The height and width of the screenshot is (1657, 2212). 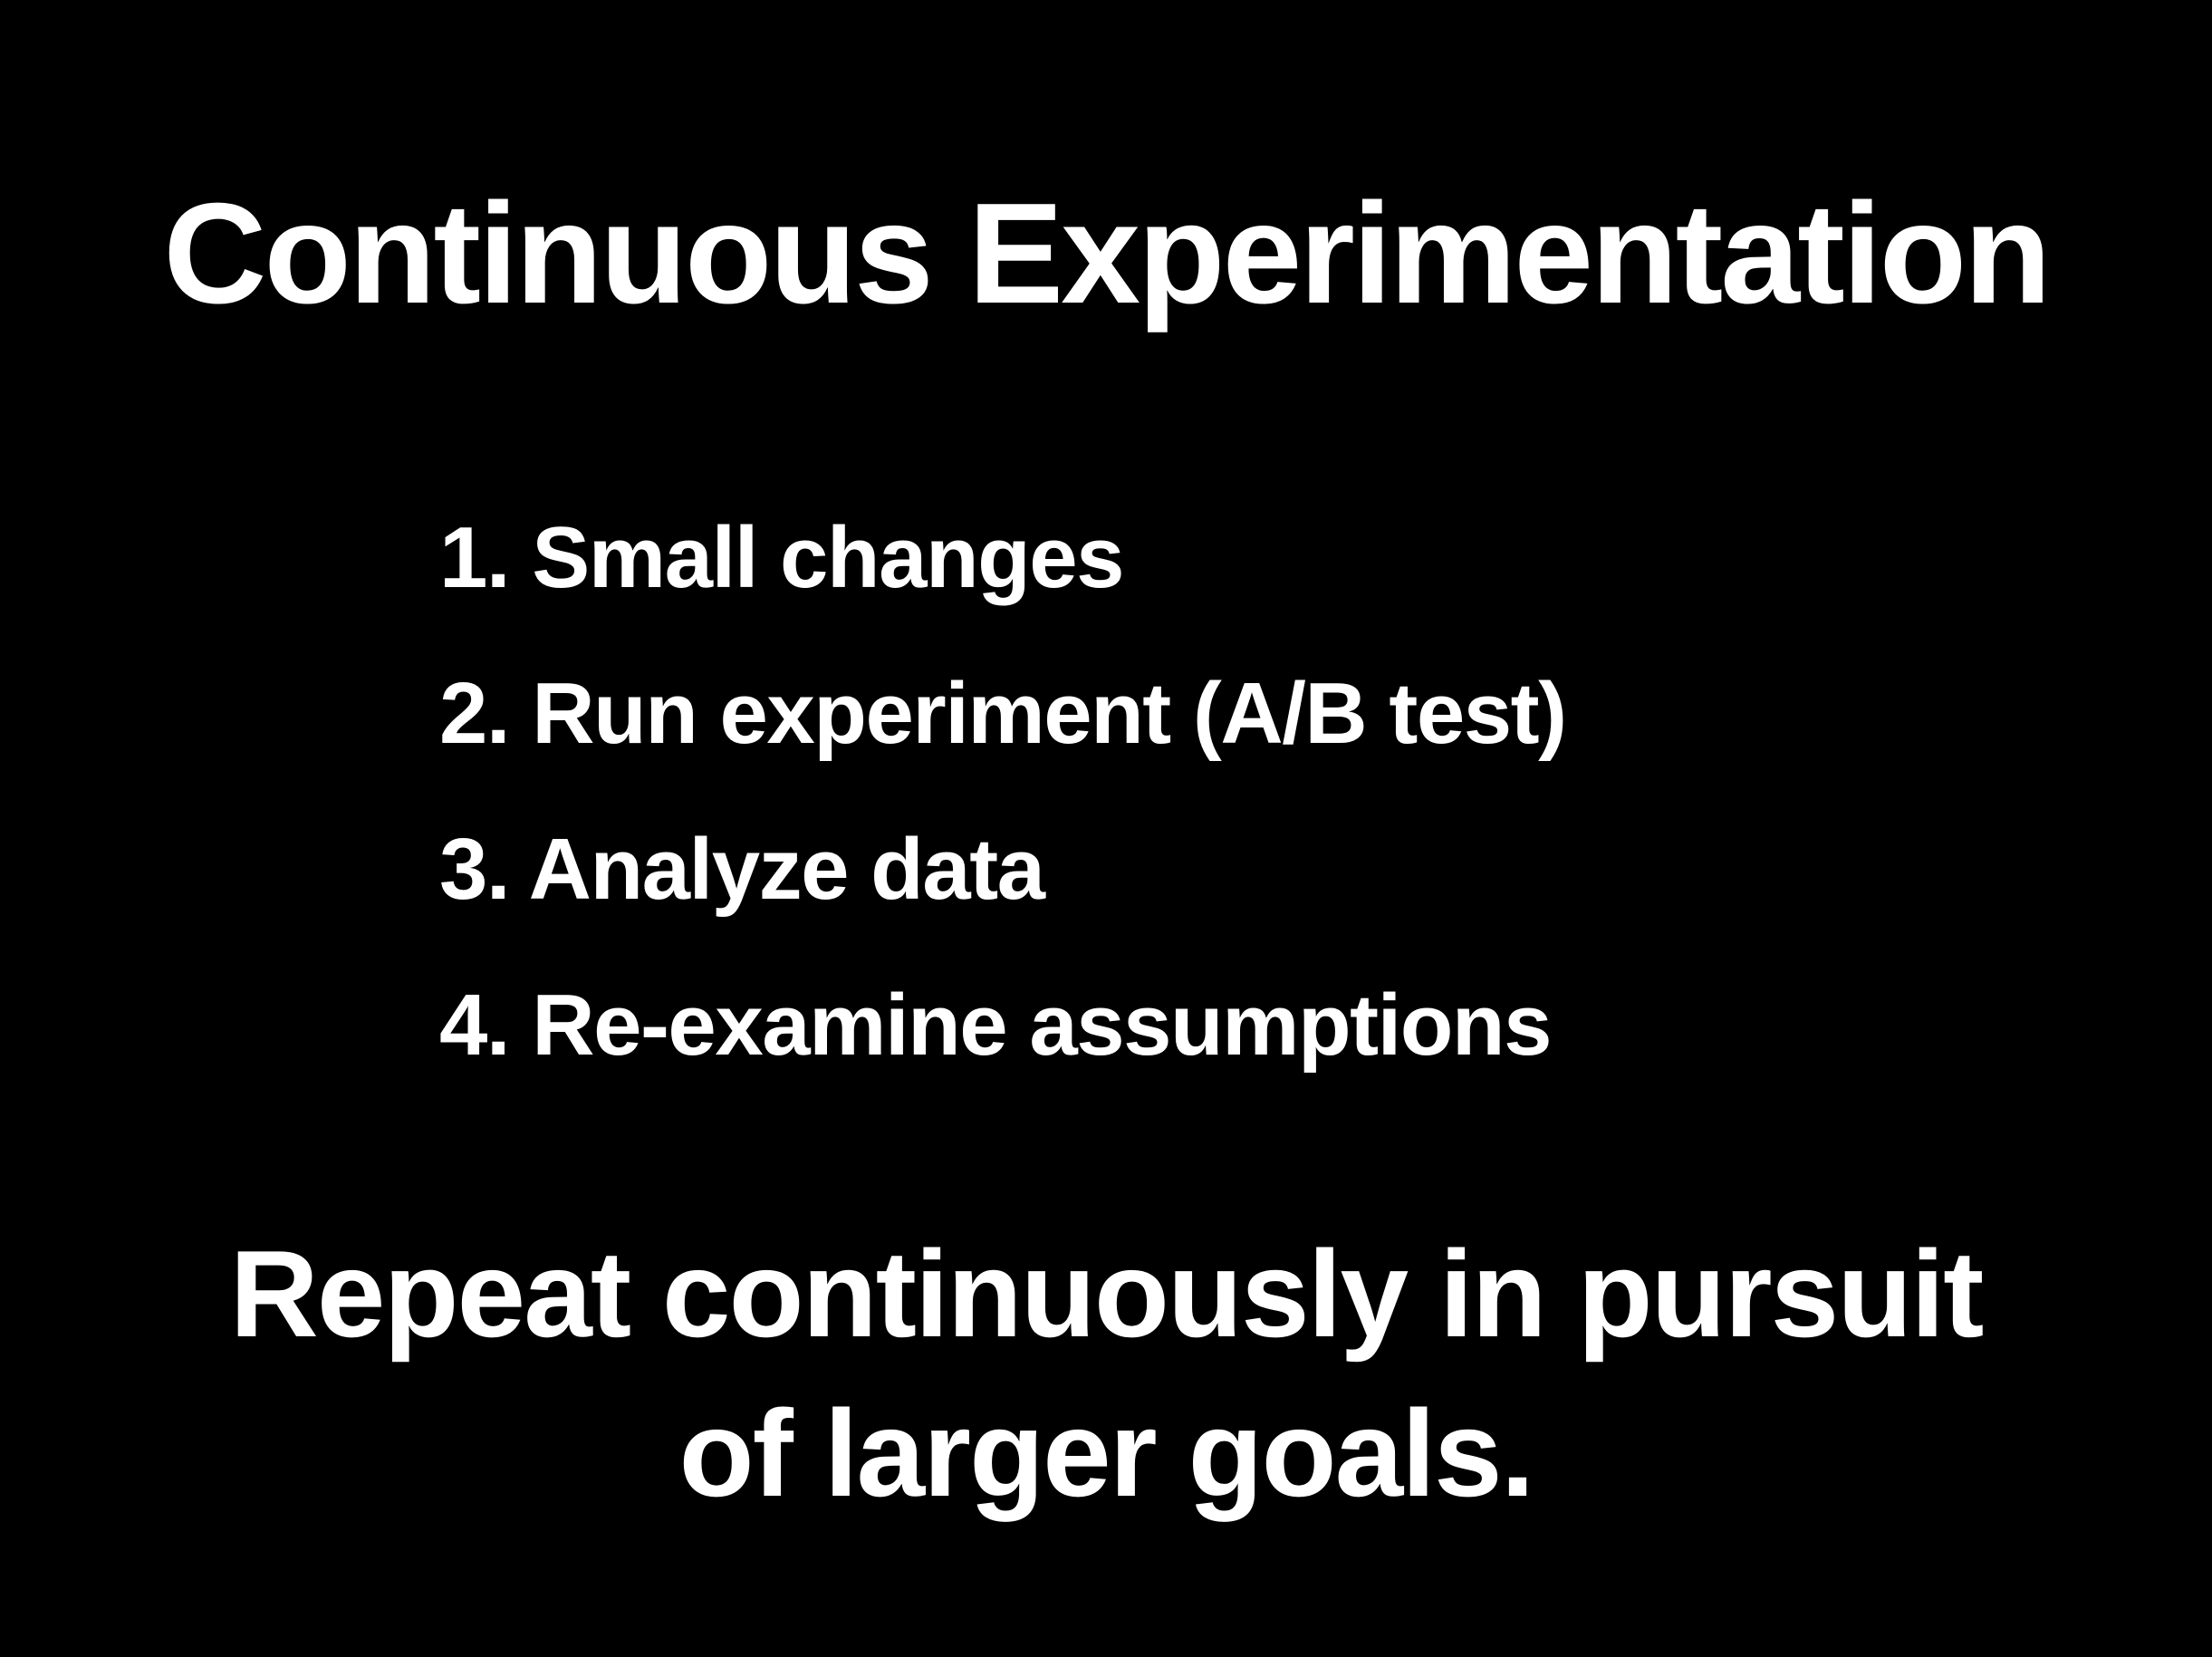 I want to click on step-item: 3. Analyze data, so click(x=742, y=869).